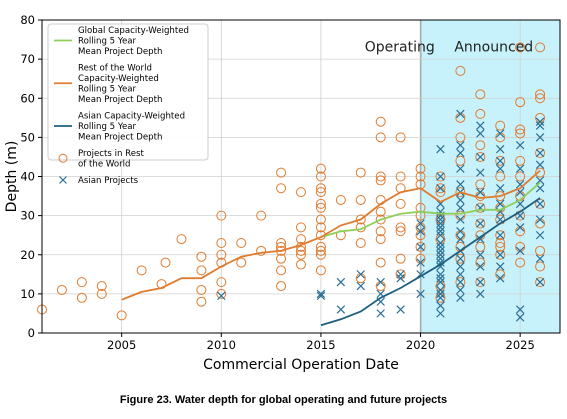  What do you see at coordinates (27, 20) in the screenshot?
I see `y-tick-label: 80` at bounding box center [27, 20].